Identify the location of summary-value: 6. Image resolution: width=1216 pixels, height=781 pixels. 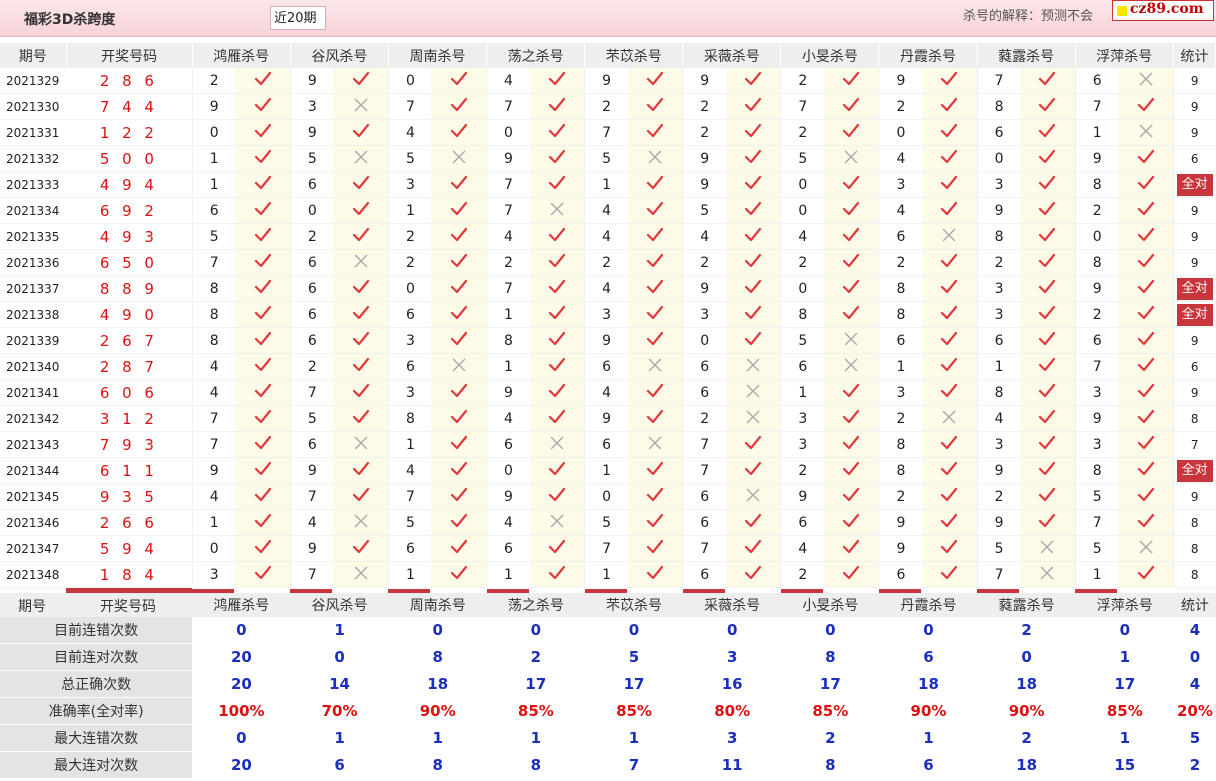
(339, 765).